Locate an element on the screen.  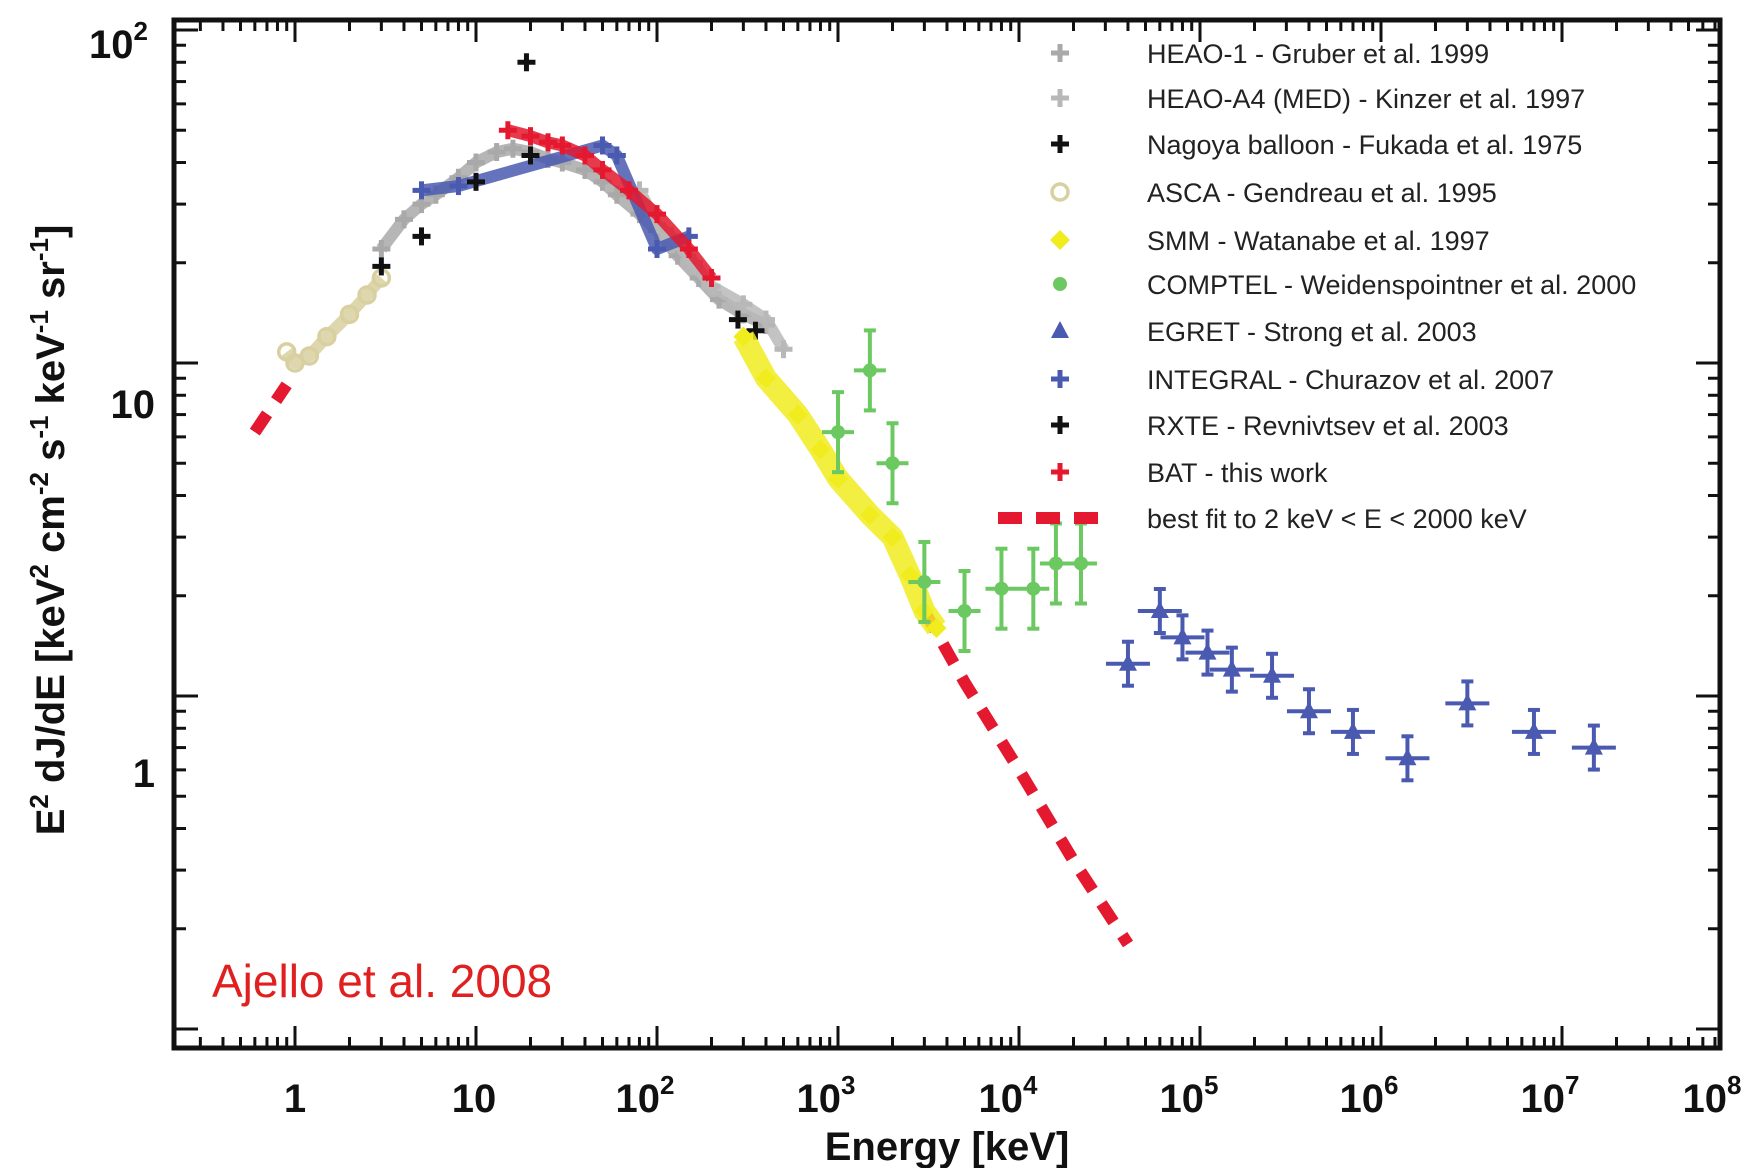
legend-label: INTEGRAL - Churazov et al. 2007 is located at coordinates (1350, 380).